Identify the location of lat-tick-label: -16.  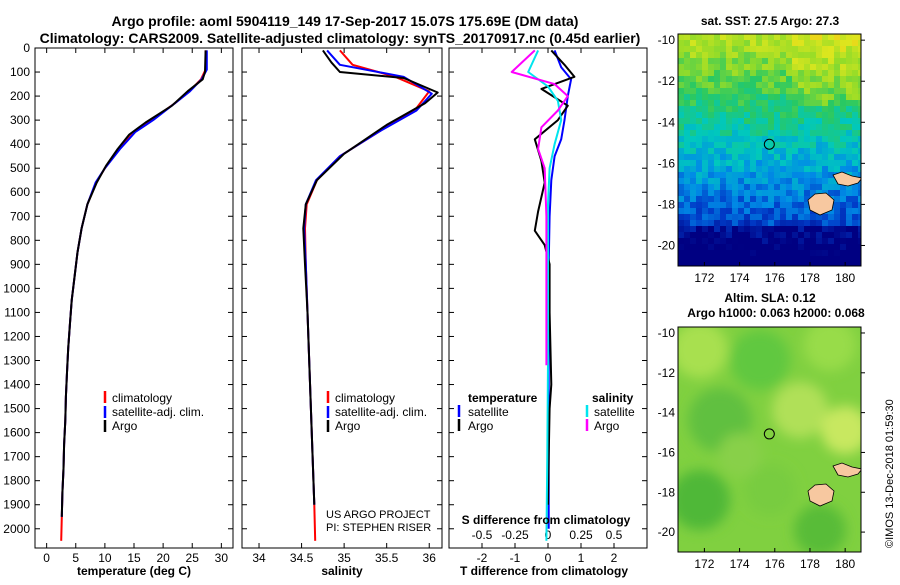
(667, 163).